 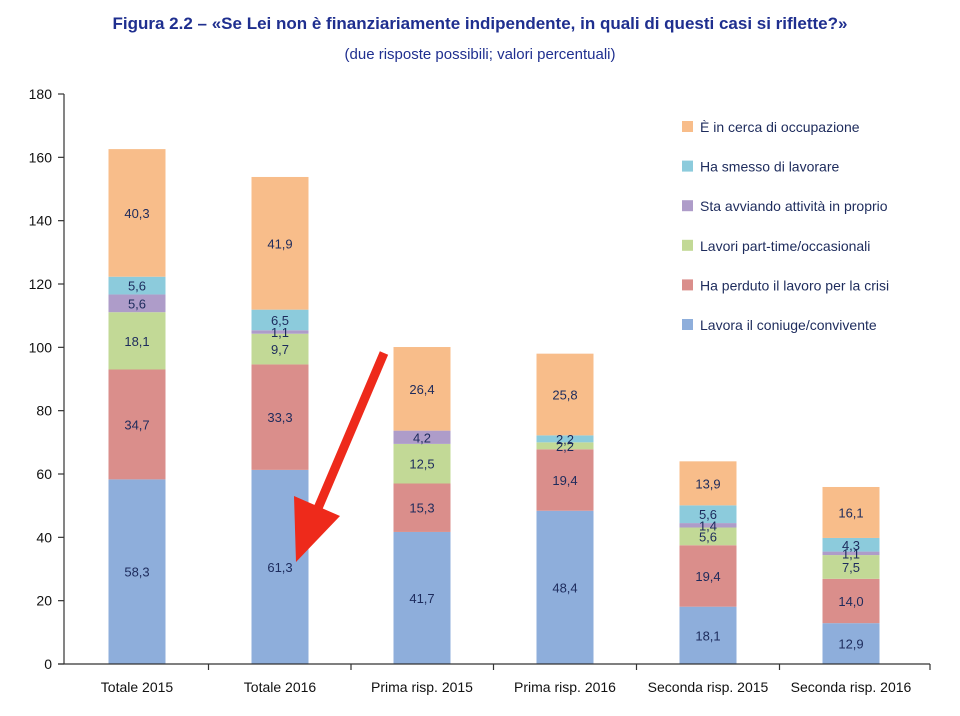 I want to click on data-label: 58,3, so click(x=136, y=572).